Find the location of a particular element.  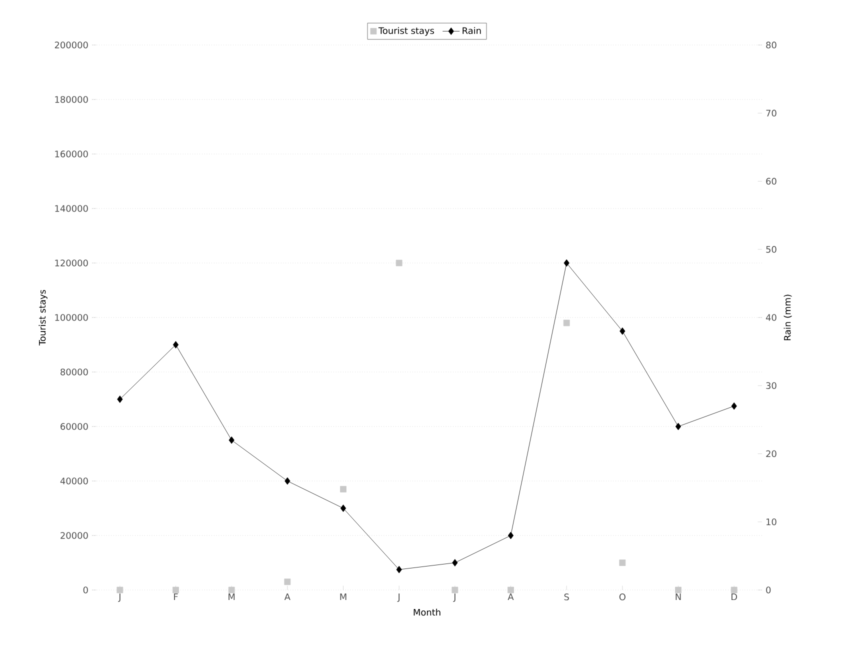

x-tick-label: S is located at coordinates (566, 597).